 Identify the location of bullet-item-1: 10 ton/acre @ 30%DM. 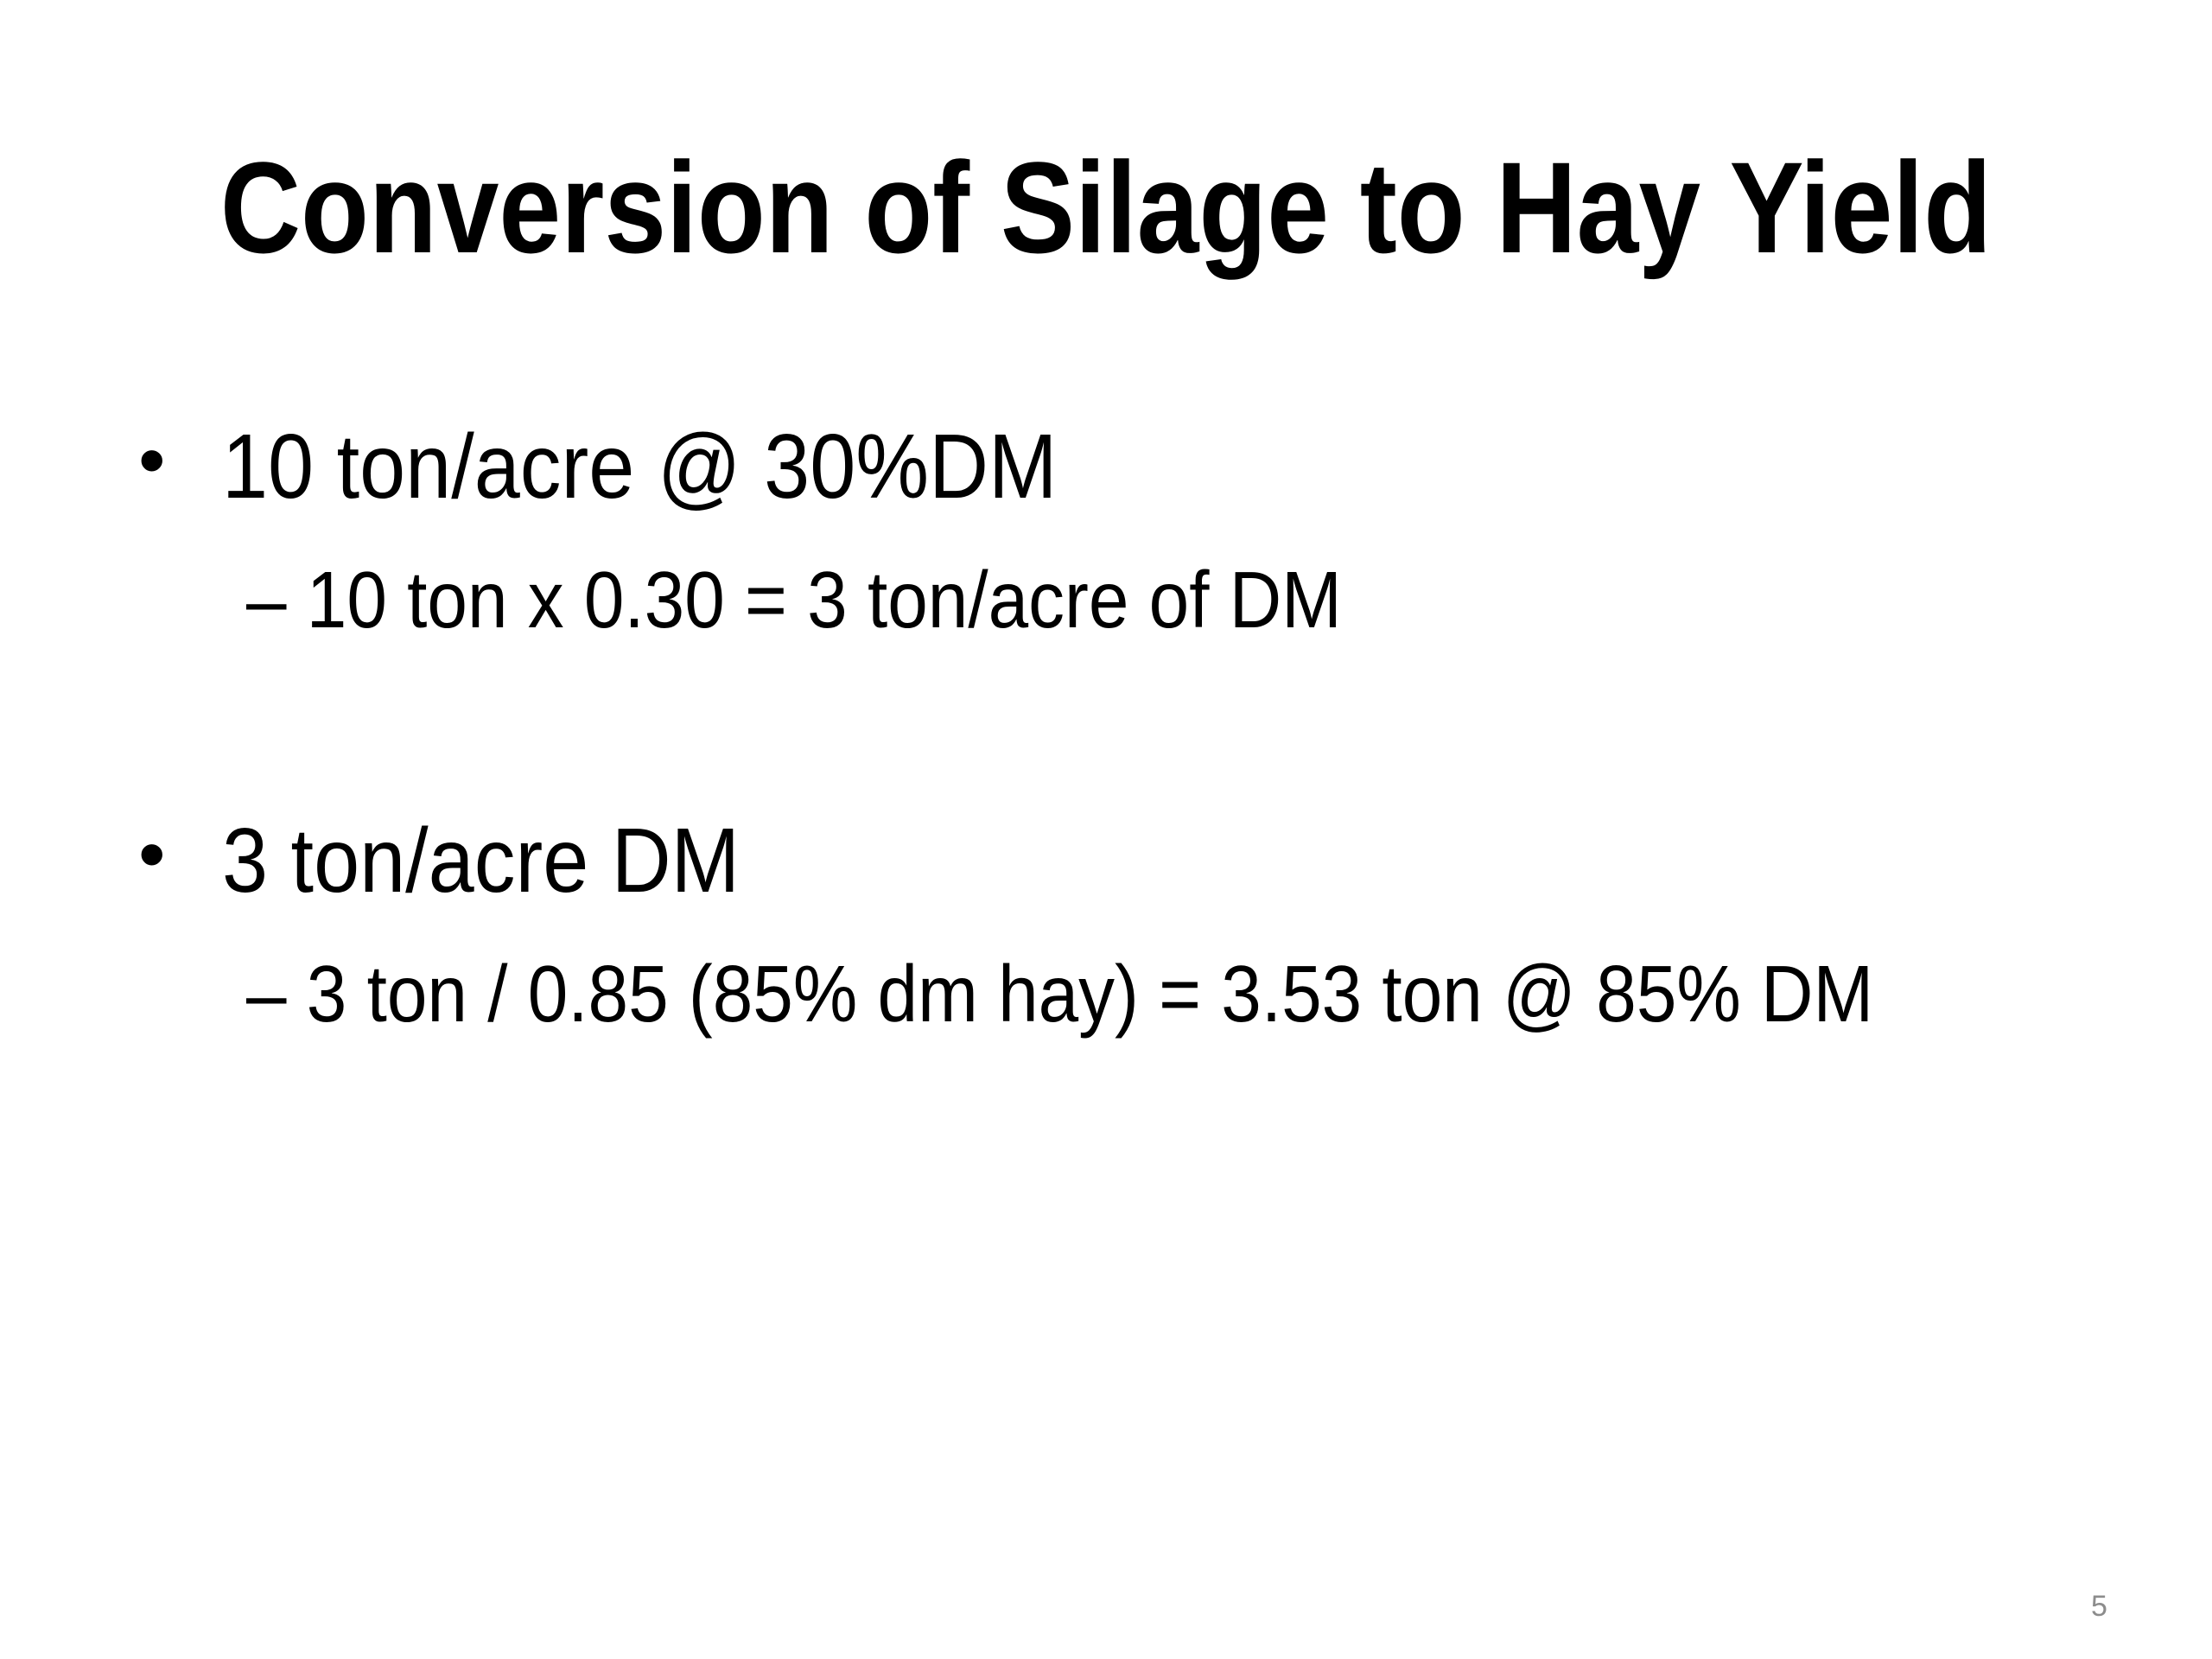
(640, 467).